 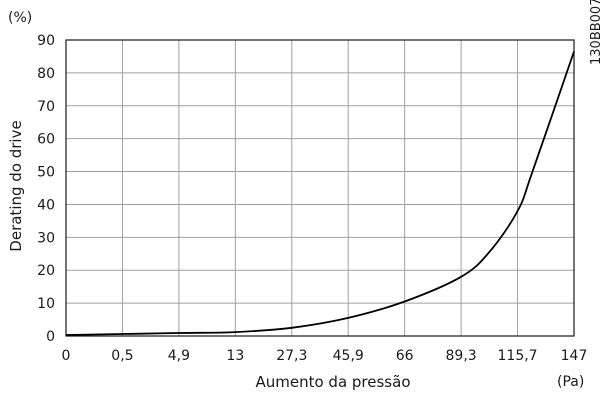 What do you see at coordinates (291, 356) in the screenshot?
I see `x-tick-label: 27,3` at bounding box center [291, 356].